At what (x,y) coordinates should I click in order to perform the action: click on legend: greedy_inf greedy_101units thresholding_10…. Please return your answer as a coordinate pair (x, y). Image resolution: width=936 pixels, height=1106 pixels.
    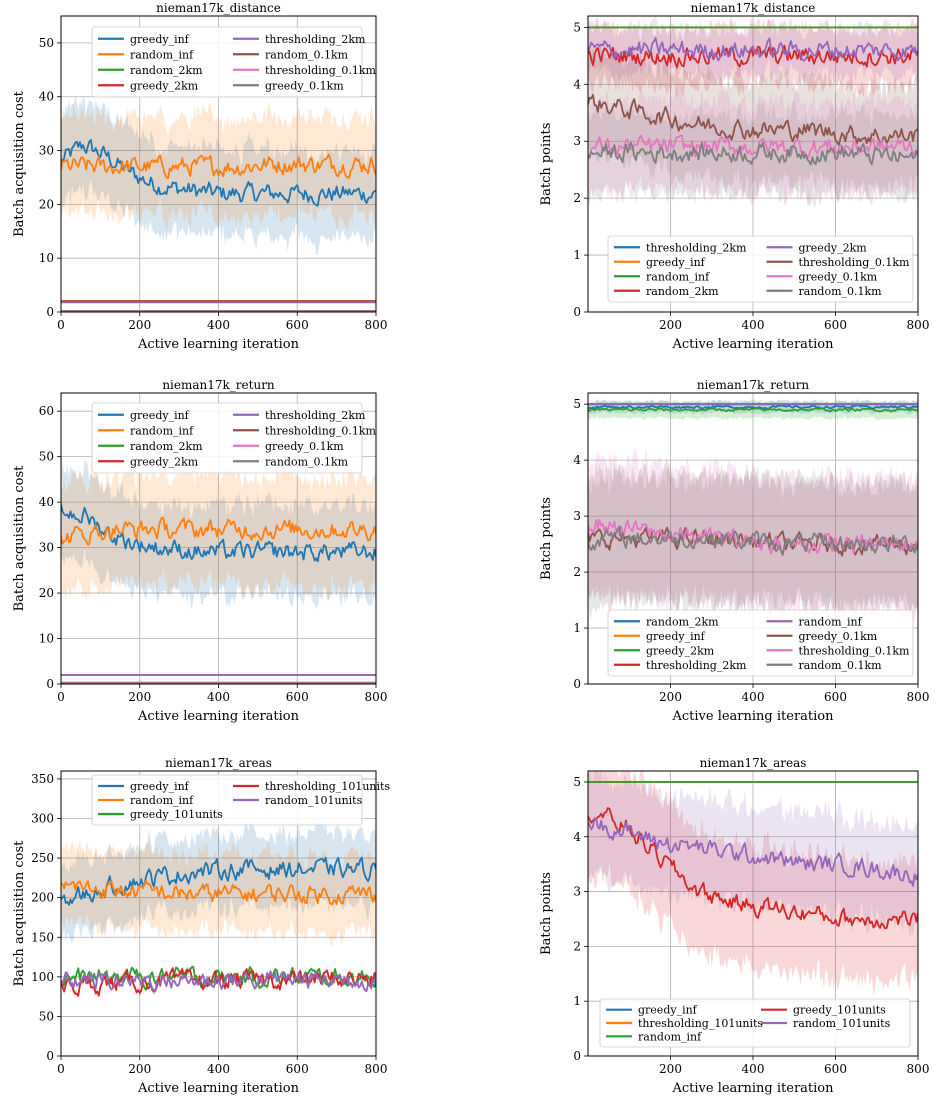
    Looking at the image, I should click on (755, 1023).